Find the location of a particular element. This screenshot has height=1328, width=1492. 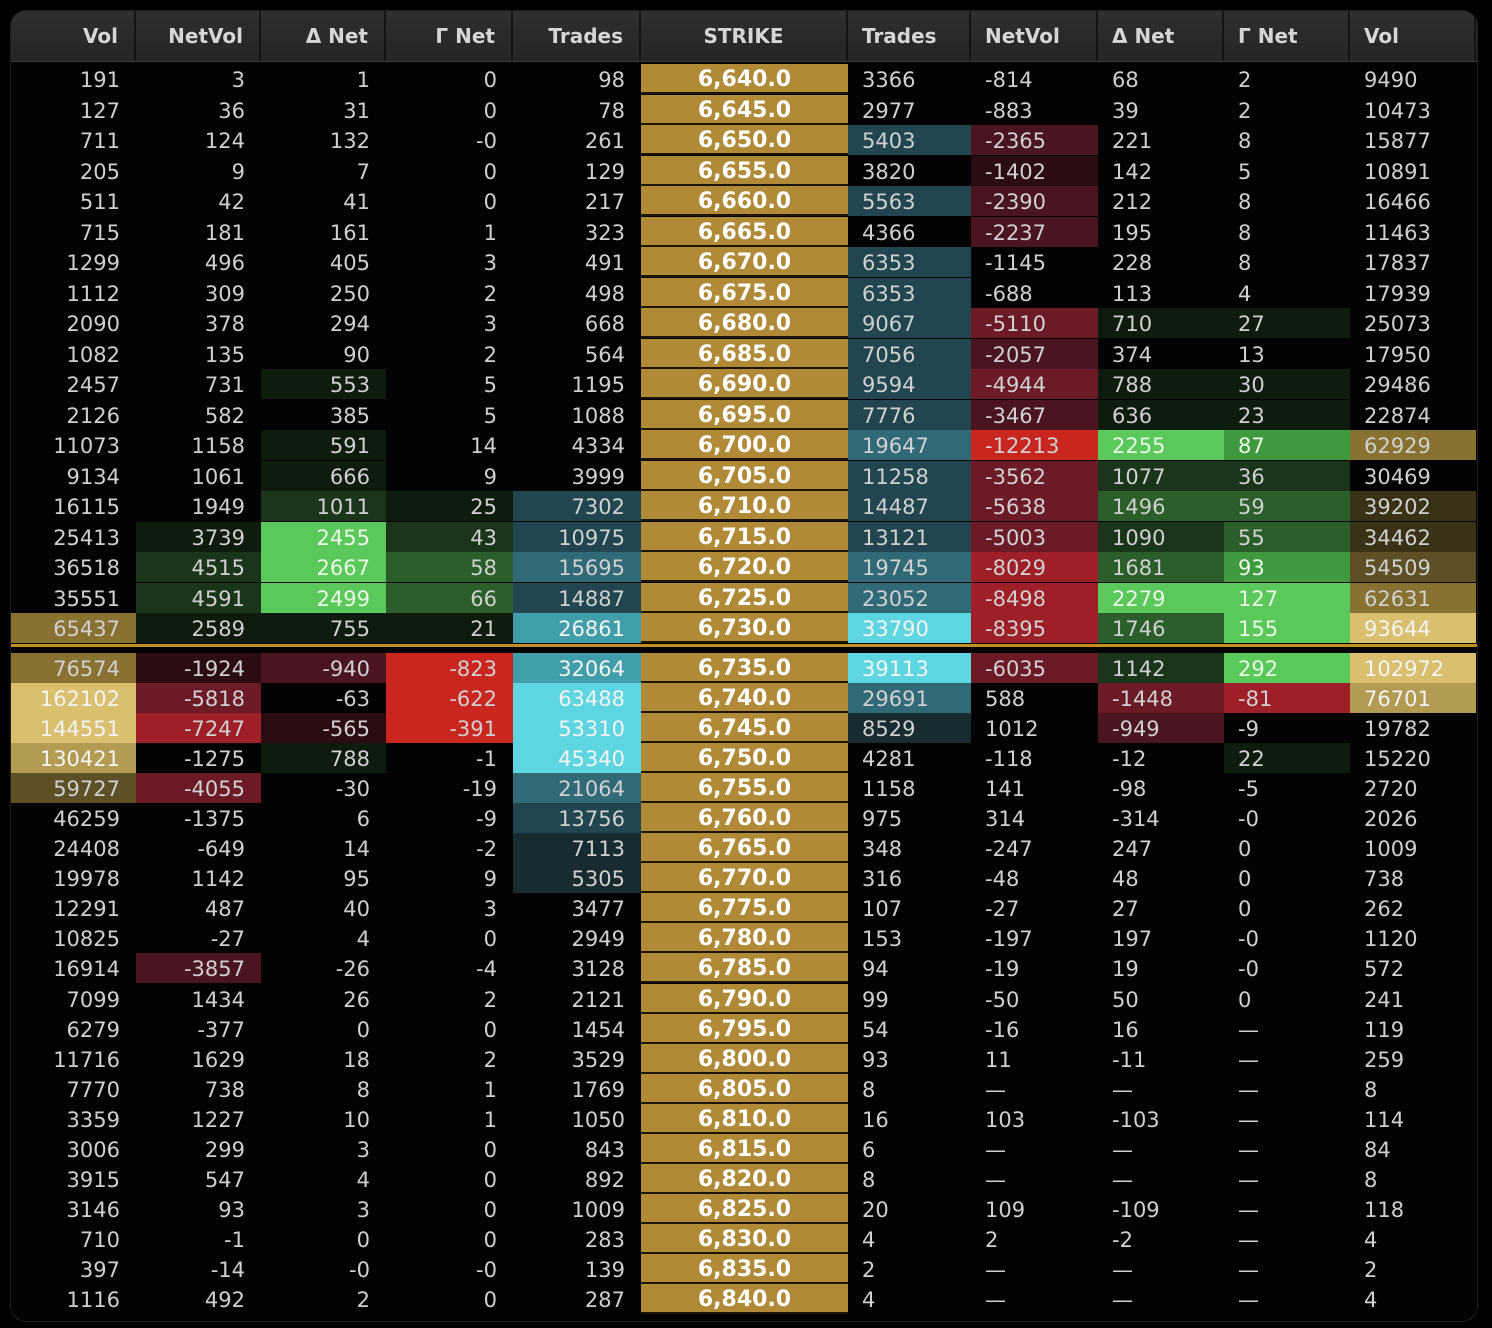

strike-row: 1299 496 405 3 491 6,670.0 6353 -1145 228 8 17837 is located at coordinates (744, 262).